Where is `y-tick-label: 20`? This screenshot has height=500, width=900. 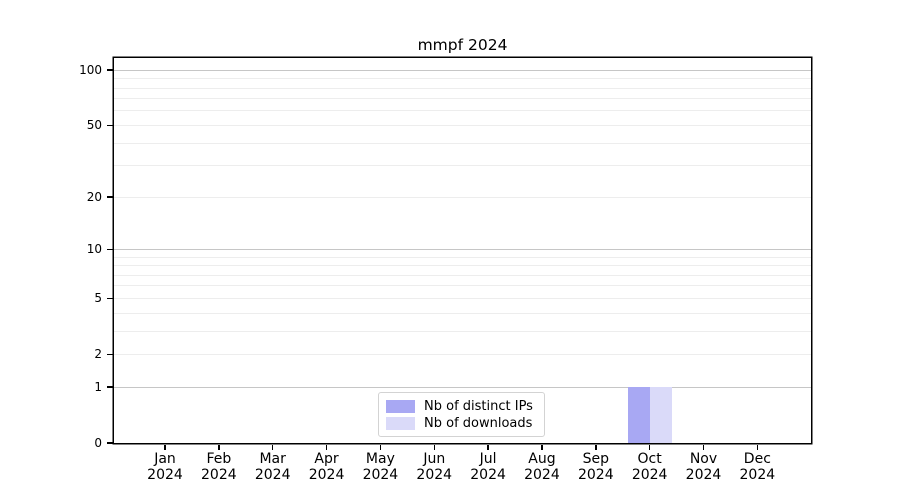 y-tick-label: 20 is located at coordinates (94, 197).